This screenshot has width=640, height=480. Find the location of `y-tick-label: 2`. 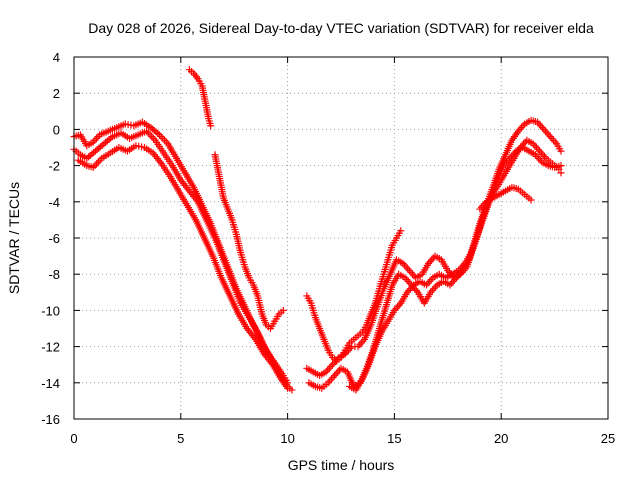

y-tick-label: 2 is located at coordinates (56, 93).